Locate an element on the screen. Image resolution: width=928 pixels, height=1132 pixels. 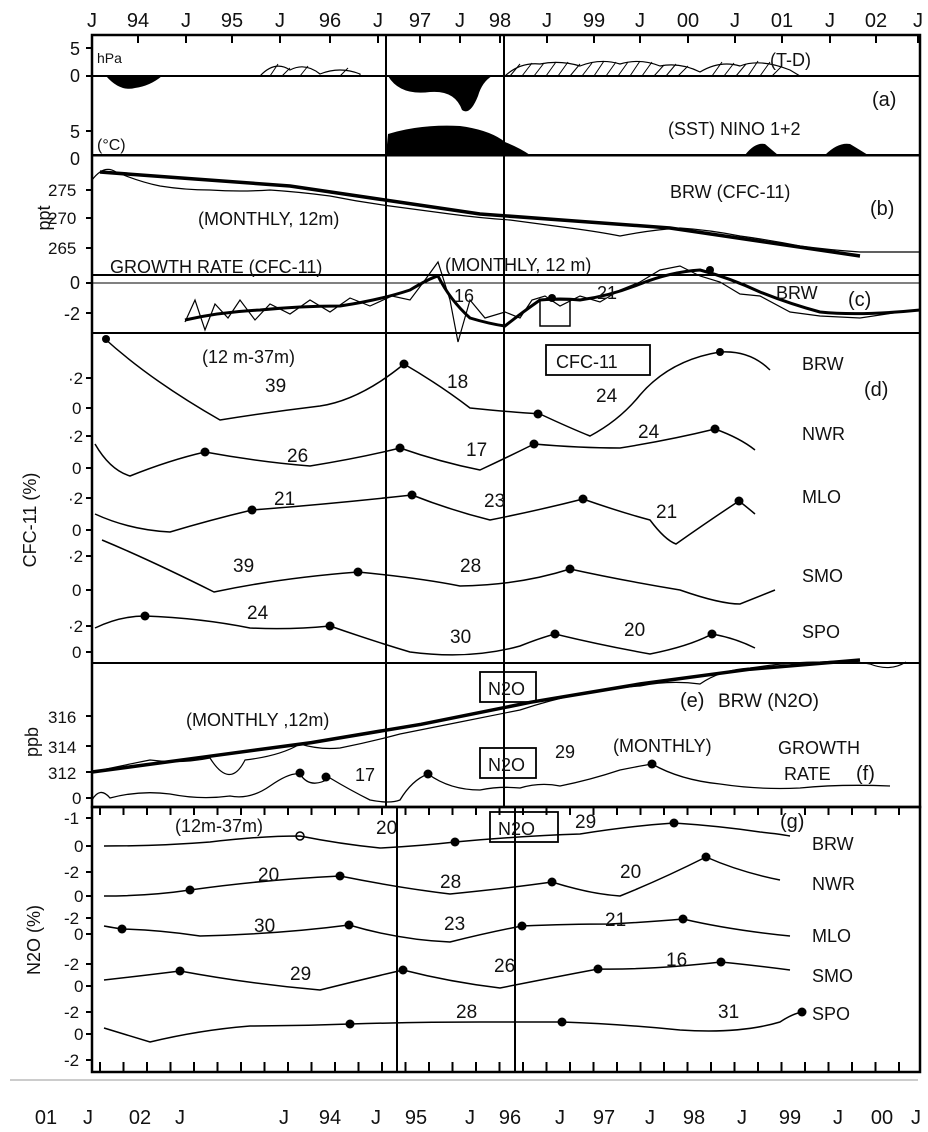
top-axis-label: 97 is located at coordinates (420, 21).